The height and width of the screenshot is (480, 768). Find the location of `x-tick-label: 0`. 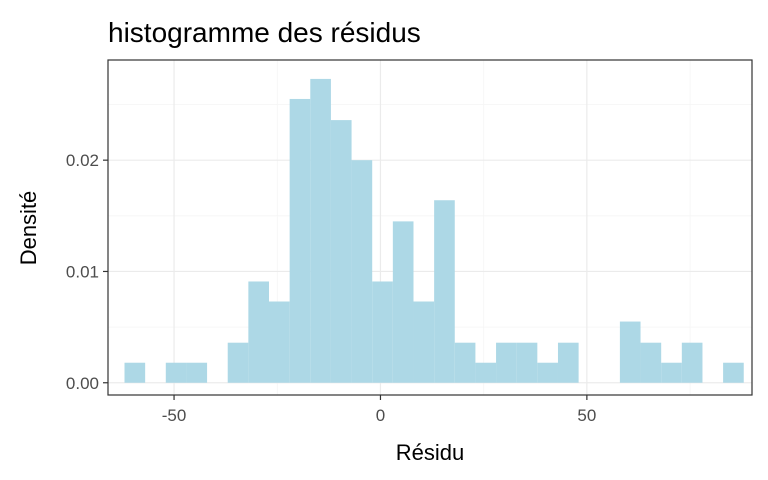

x-tick-label: 0 is located at coordinates (380, 415).